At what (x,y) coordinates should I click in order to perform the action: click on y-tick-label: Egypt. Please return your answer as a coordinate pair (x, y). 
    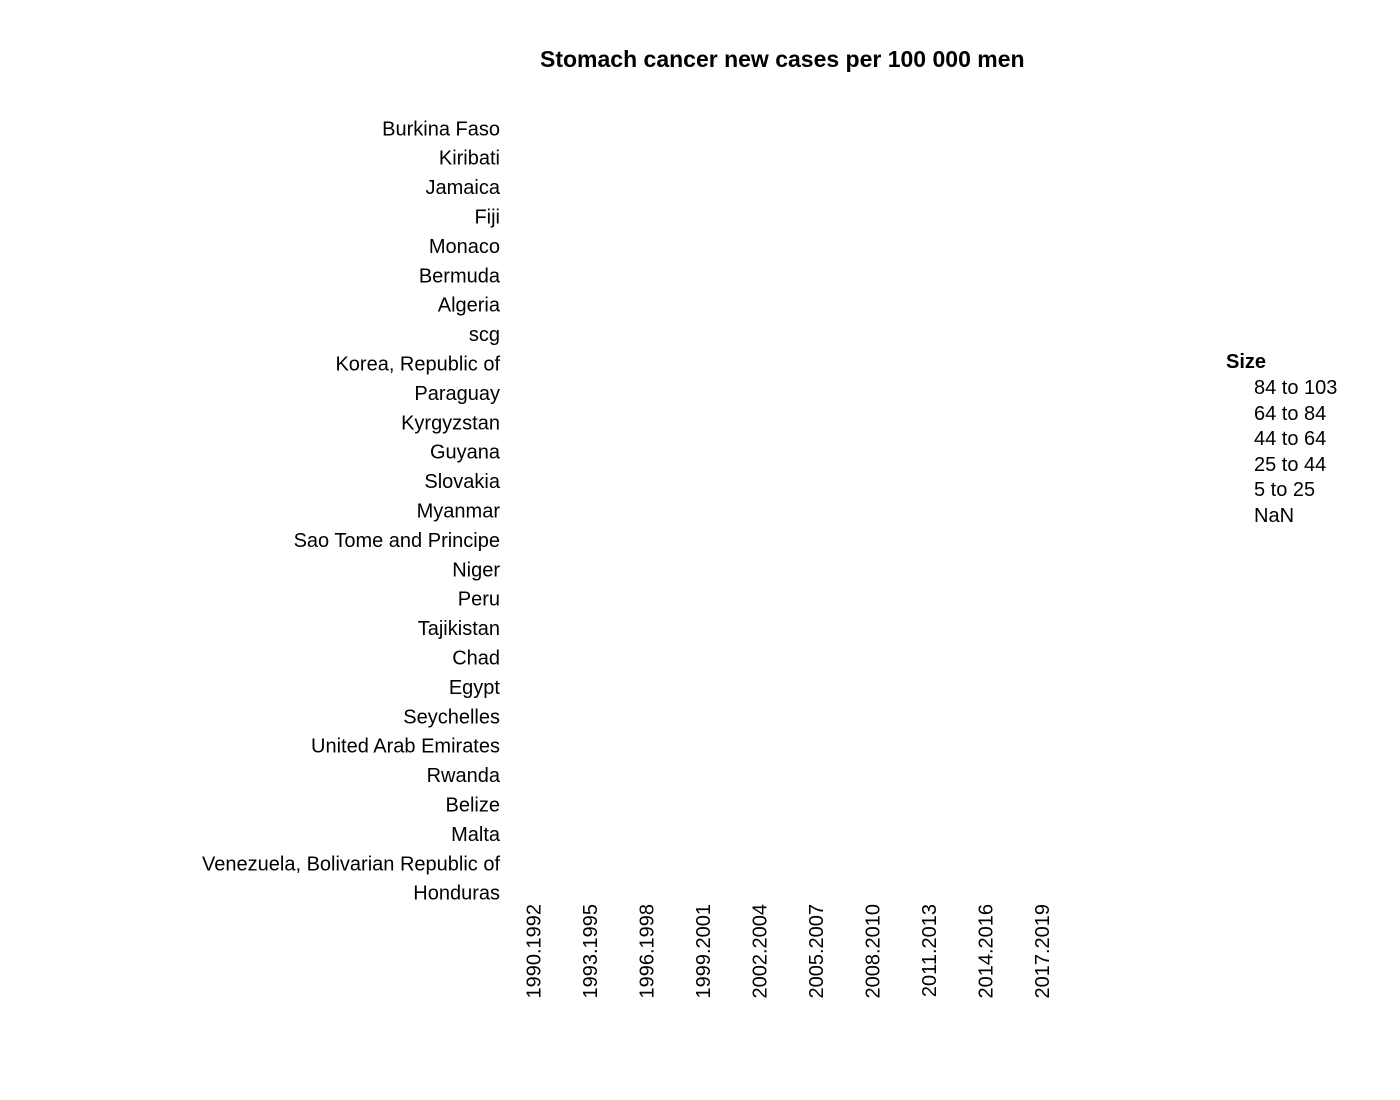
    Looking at the image, I should click on (475, 688).